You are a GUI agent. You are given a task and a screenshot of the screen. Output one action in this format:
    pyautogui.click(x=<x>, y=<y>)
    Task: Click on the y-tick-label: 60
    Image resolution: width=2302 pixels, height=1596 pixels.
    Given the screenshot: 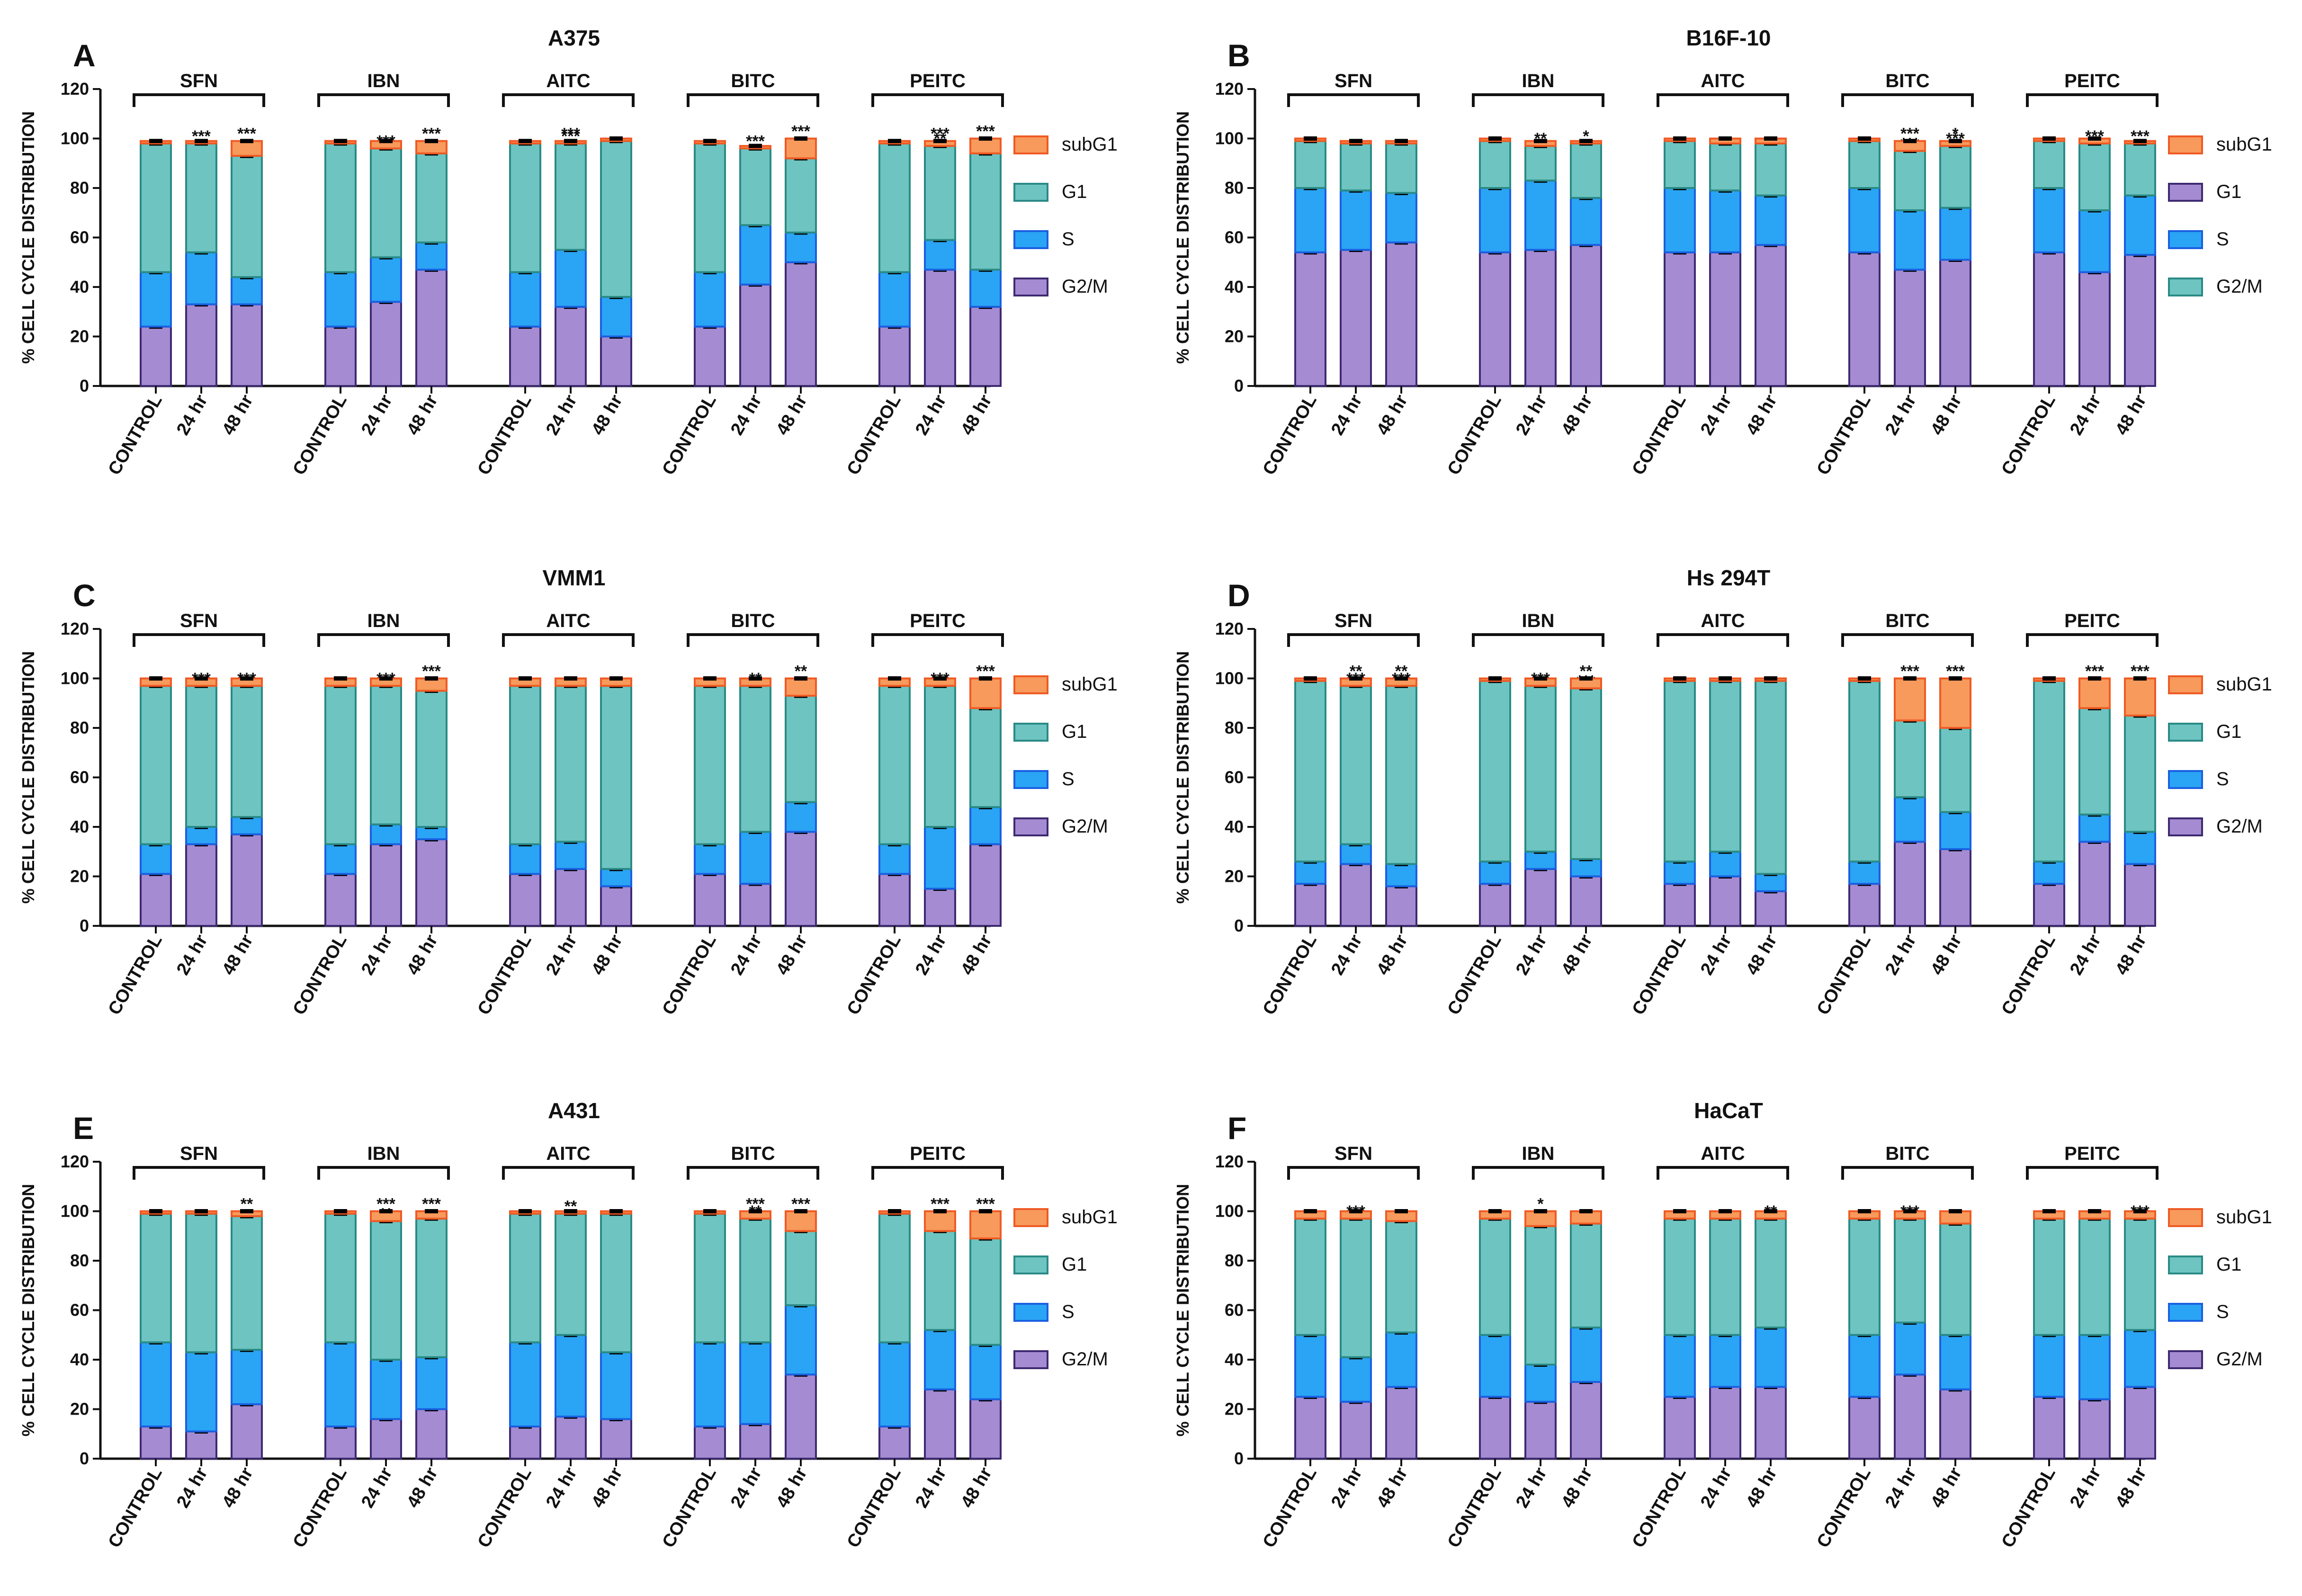 What is the action you would take?
    pyautogui.click(x=1235, y=1310)
    